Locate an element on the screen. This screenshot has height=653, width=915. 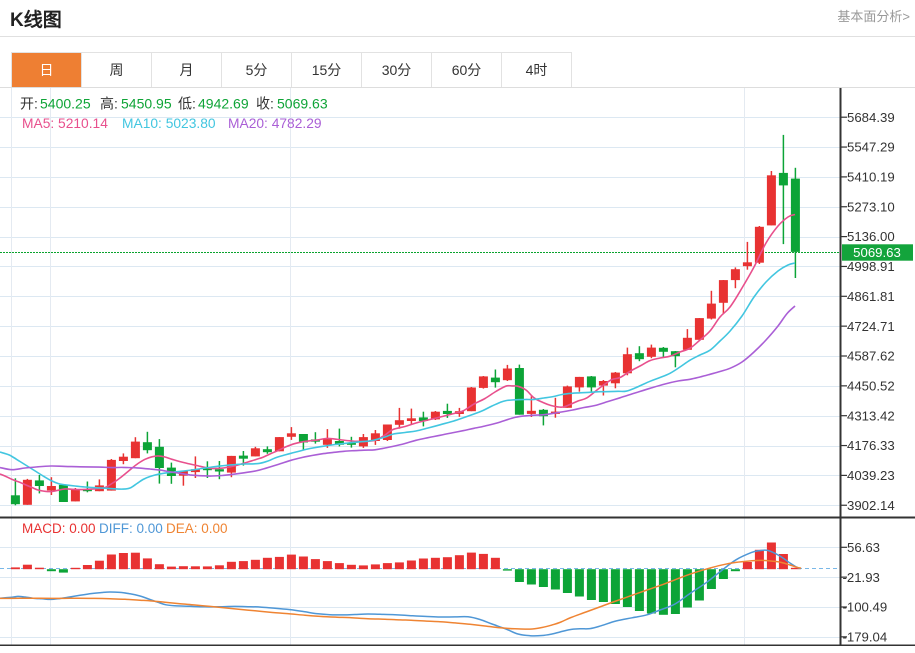
svg-text: 5547.29 is located at coordinates (871, 147).